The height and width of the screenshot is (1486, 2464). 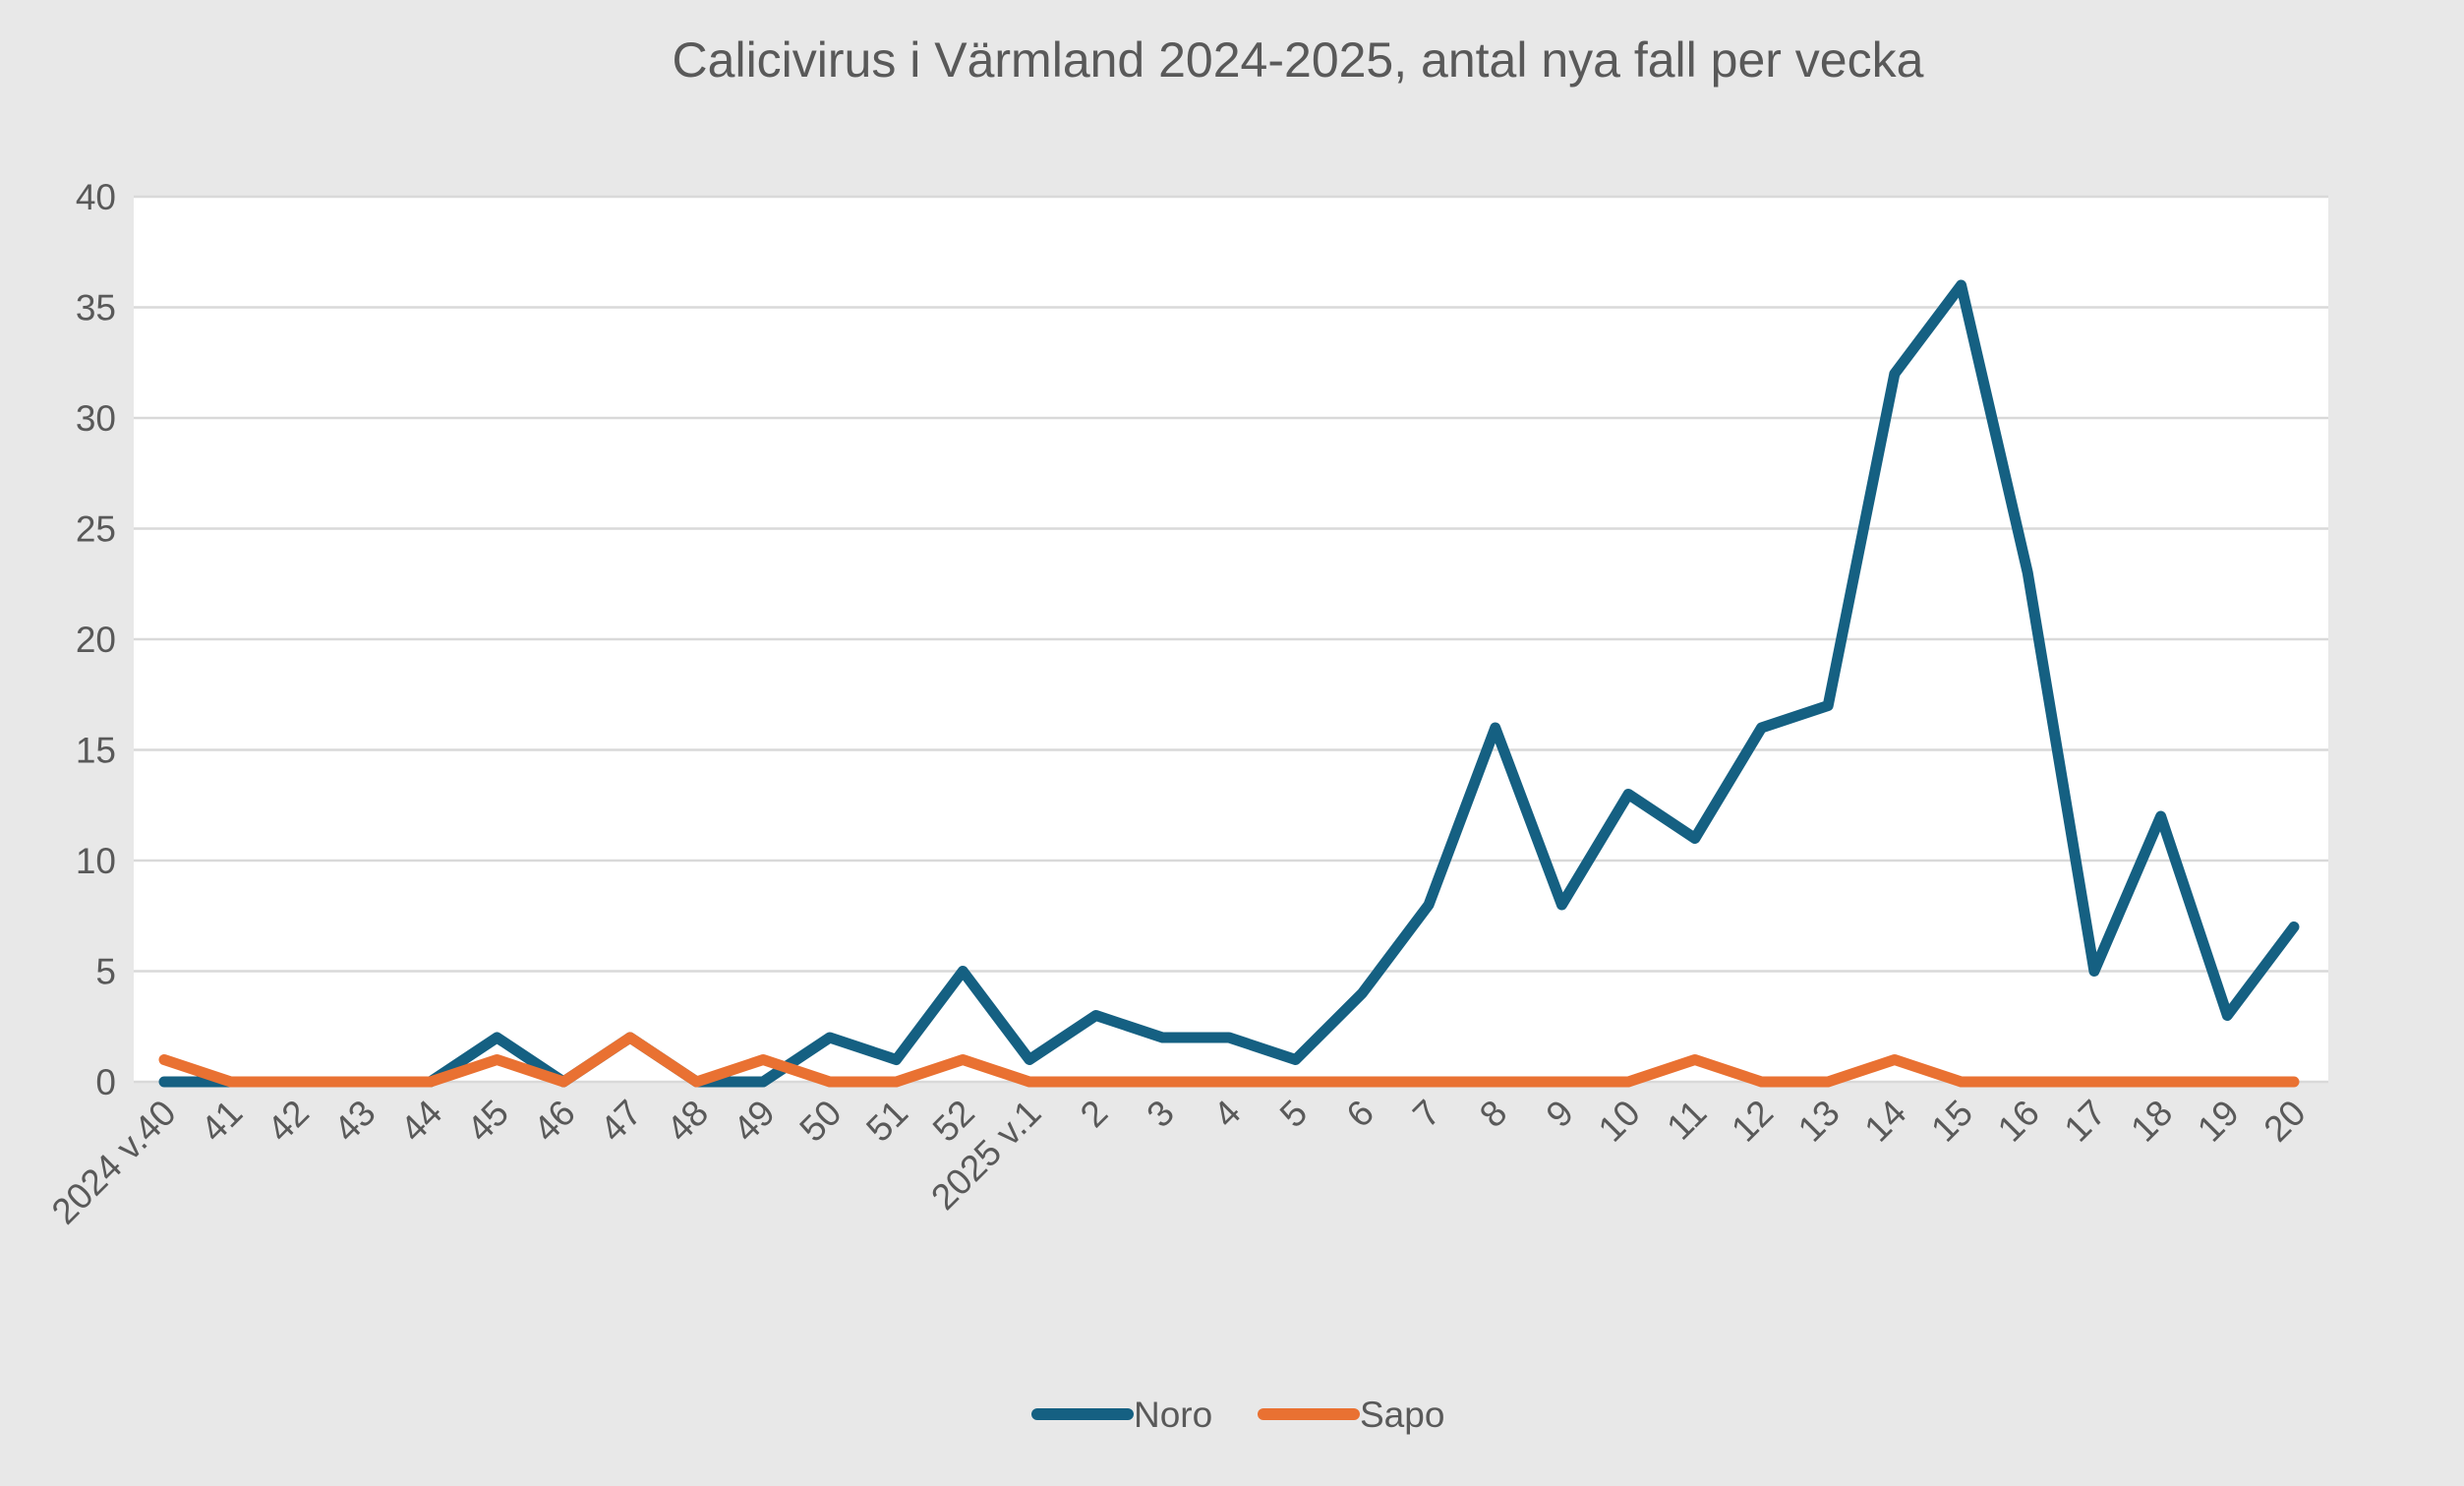 I want to click on legend: Noro Sapo, so click(x=1237, y=1415).